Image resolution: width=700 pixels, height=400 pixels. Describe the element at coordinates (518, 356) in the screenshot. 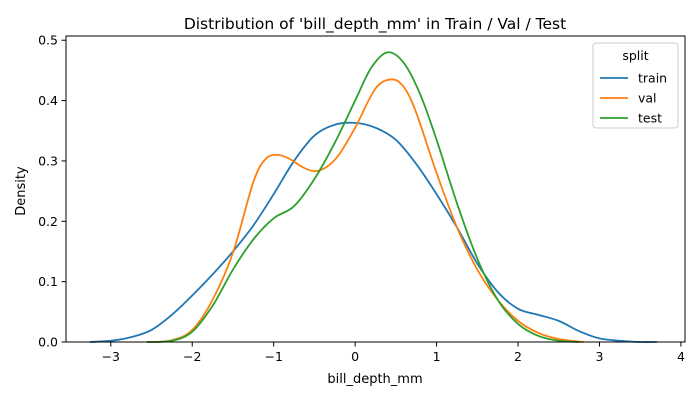

I see `x-tick-label: 2` at that location.